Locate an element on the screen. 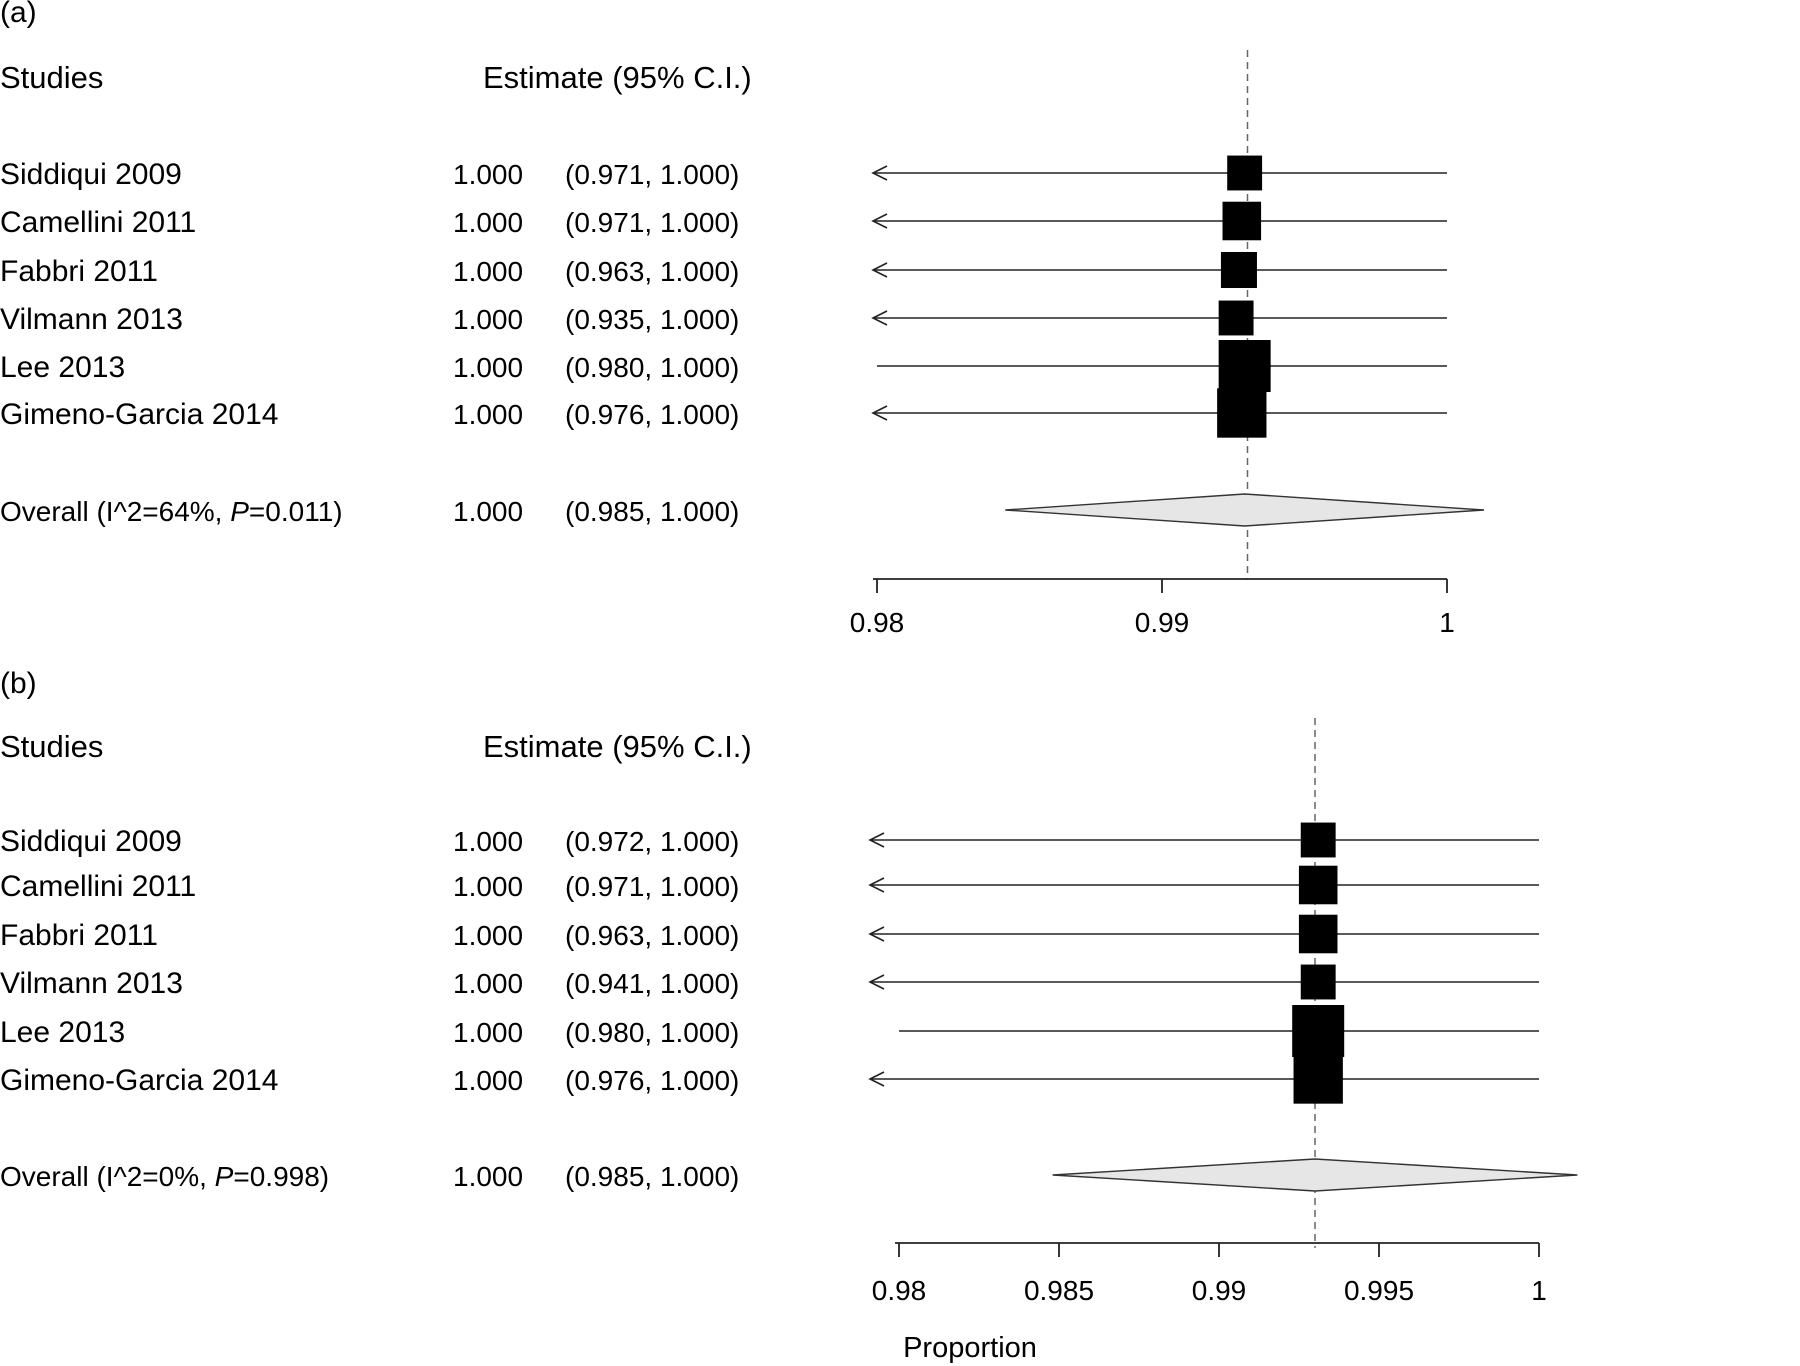 The image size is (1800, 1366). x-tick-label: 0.995 is located at coordinates (1379, 1290).